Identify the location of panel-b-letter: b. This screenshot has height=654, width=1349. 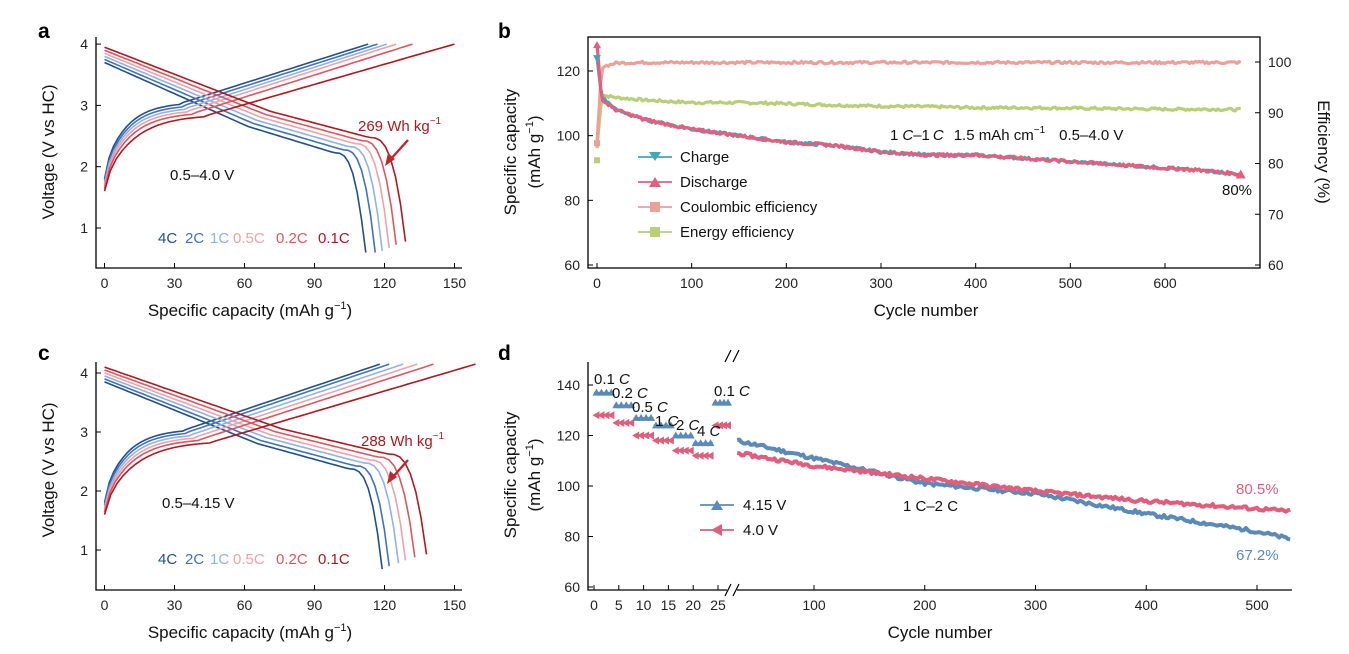
(504, 31).